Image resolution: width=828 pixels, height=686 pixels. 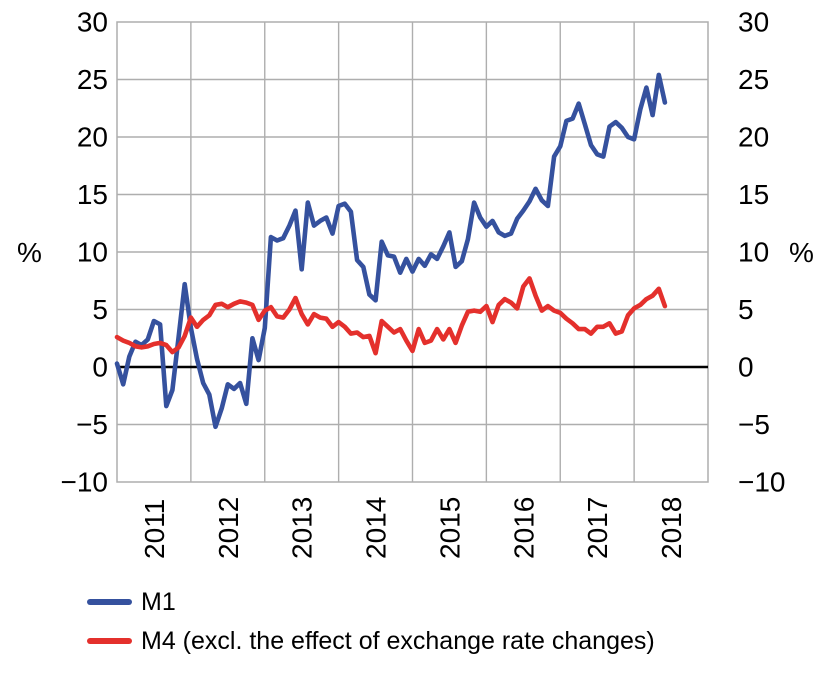 I want to click on legend-item-m1: M1, so click(x=371, y=602).